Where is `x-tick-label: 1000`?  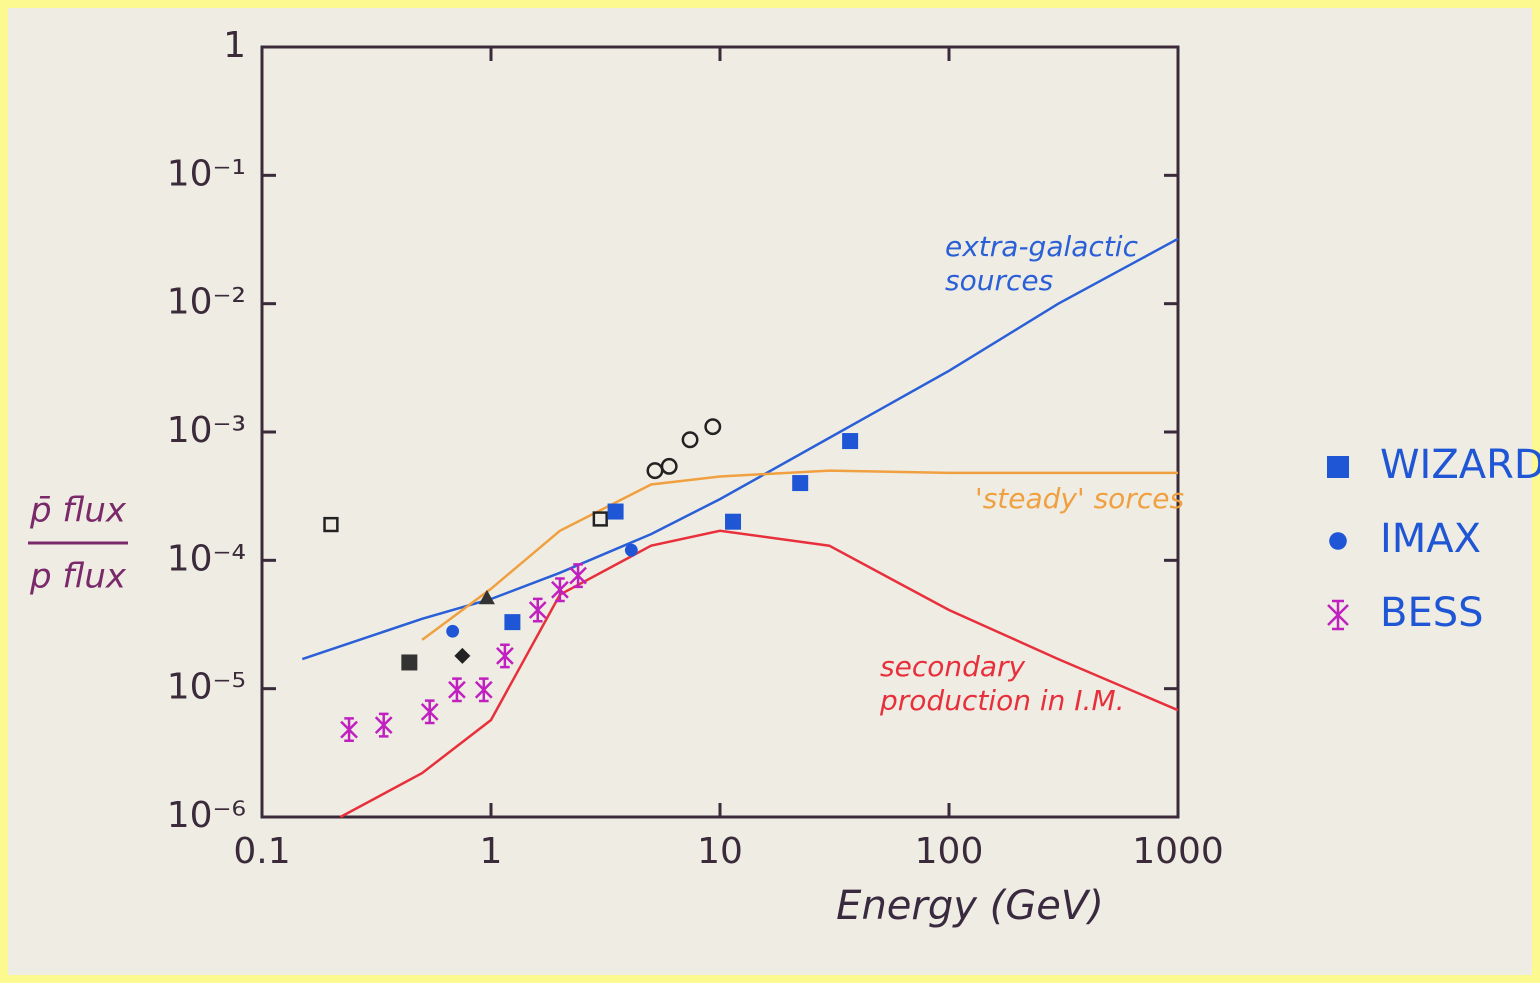
x-tick-label: 1000 is located at coordinates (1178, 851).